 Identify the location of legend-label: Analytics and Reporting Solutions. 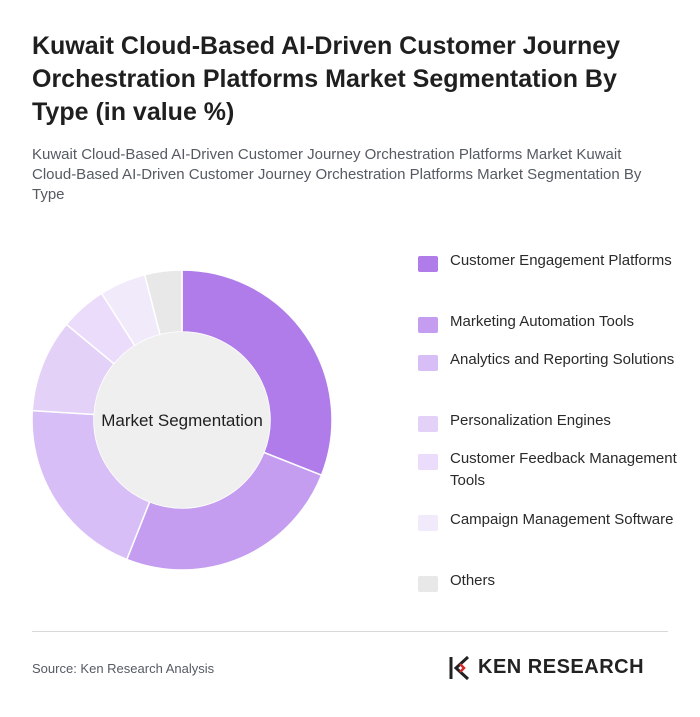
(562, 359).